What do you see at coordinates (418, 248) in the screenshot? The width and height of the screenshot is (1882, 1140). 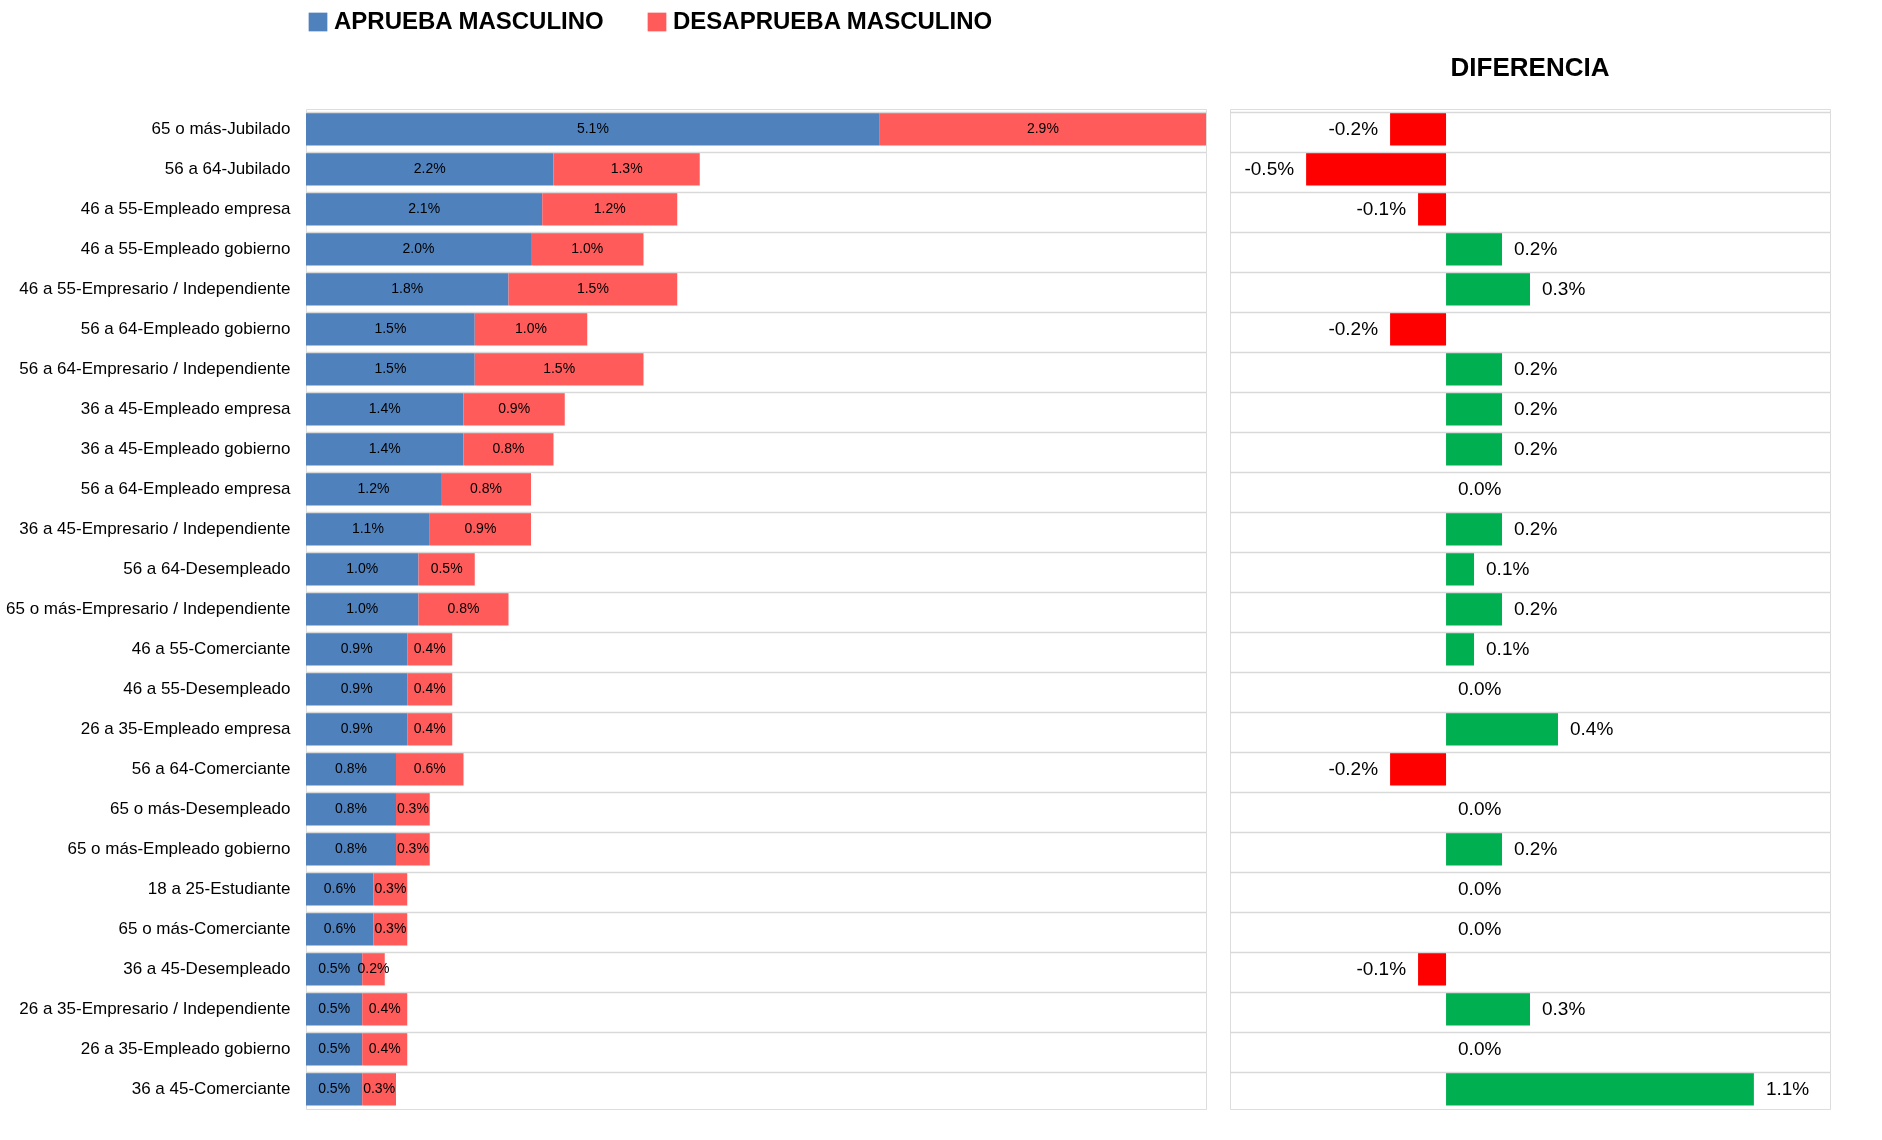 I see `data-label: 2.0%` at bounding box center [418, 248].